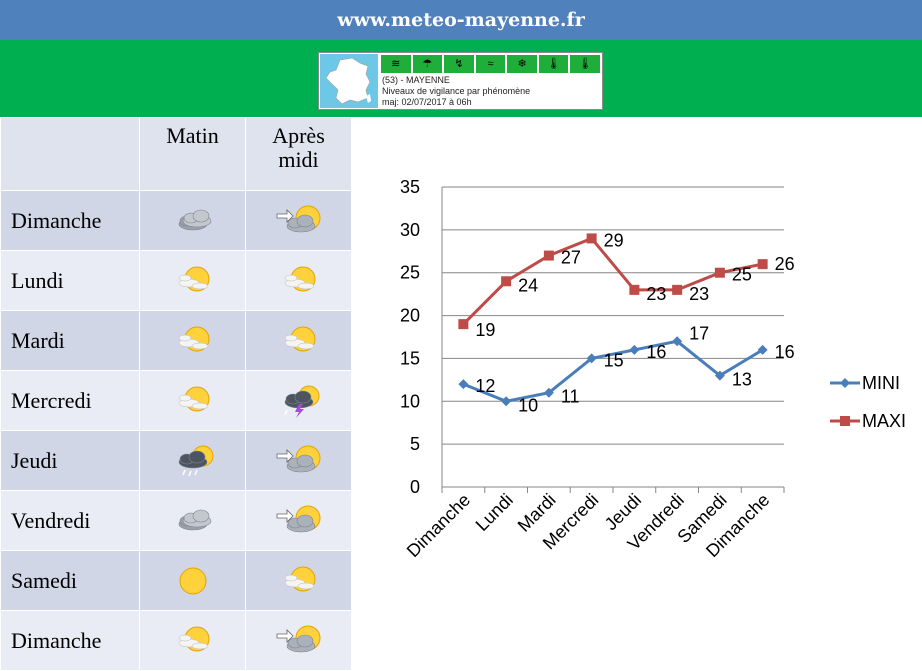 This screenshot has width=922, height=671. Describe the element at coordinates (298, 154) in the screenshot. I see `header-afternoon: Après midi` at that location.